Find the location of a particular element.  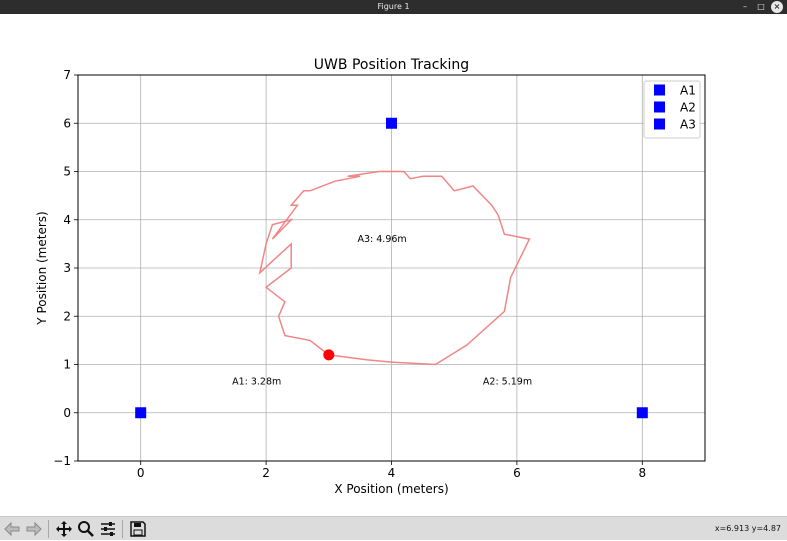

x-tick-label: 2 is located at coordinates (266, 473).